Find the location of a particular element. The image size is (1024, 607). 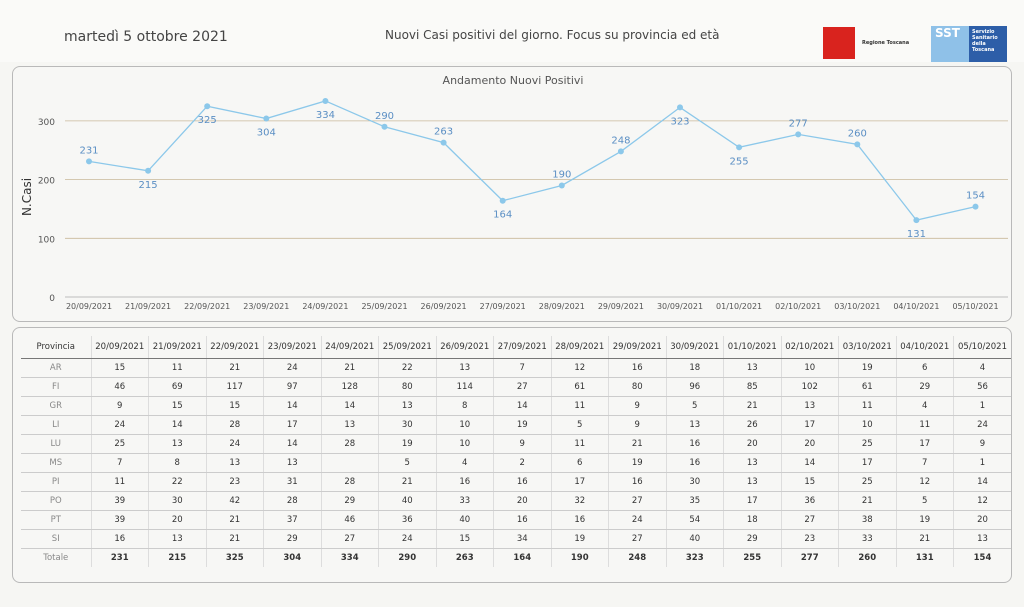

table-cell is located at coordinates (349, 463).